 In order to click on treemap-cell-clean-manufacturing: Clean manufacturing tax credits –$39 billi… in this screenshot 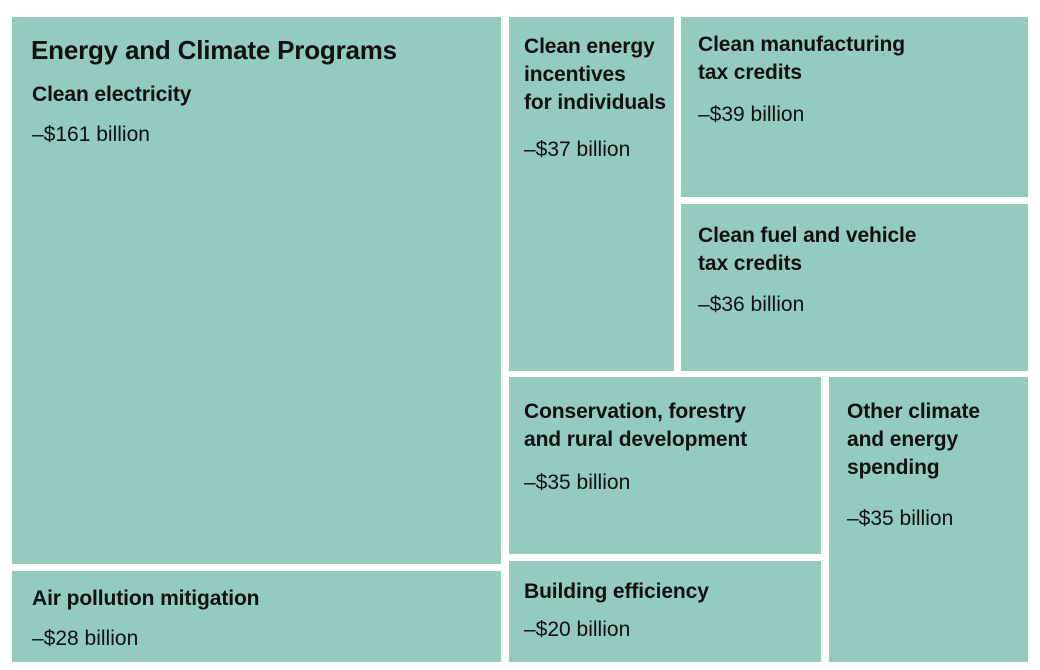, I will do `click(854, 107)`.